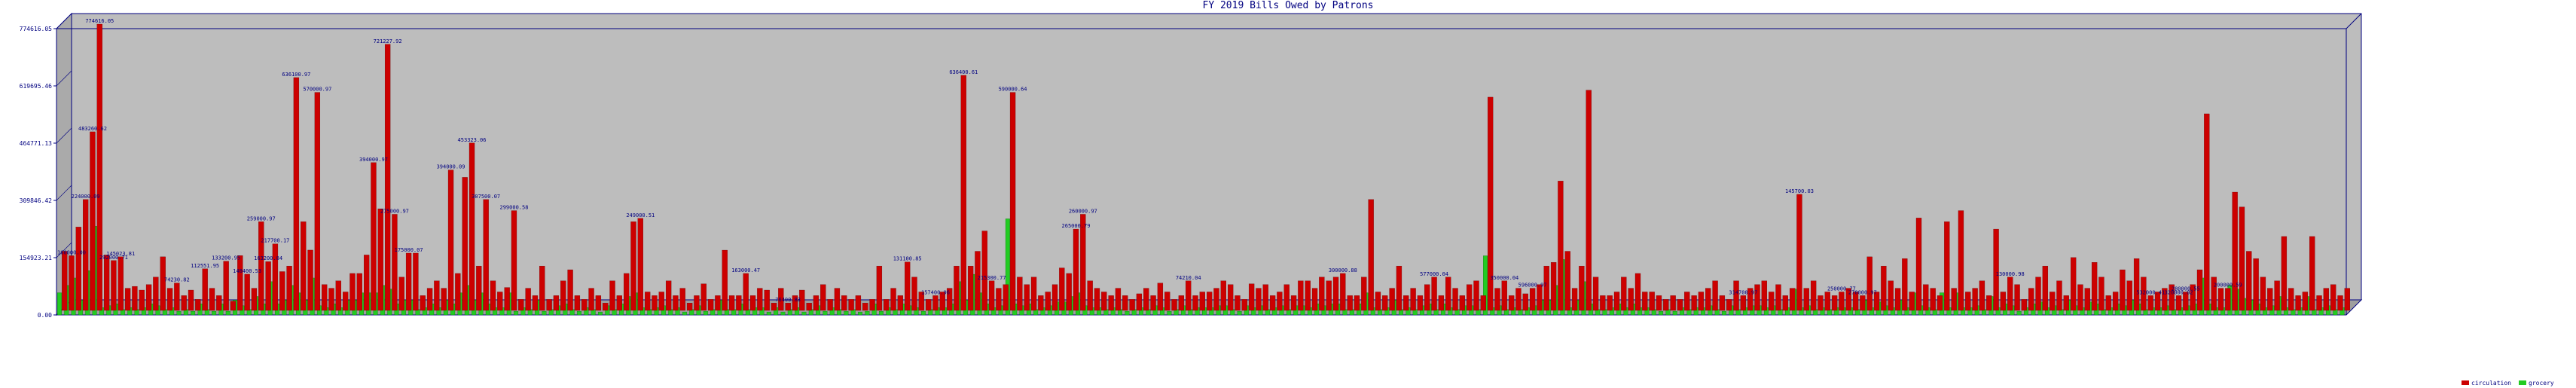 Image resolution: width=2576 pixels, height=388 pixels. I want to click on data-label: 259000.97, so click(262, 218).